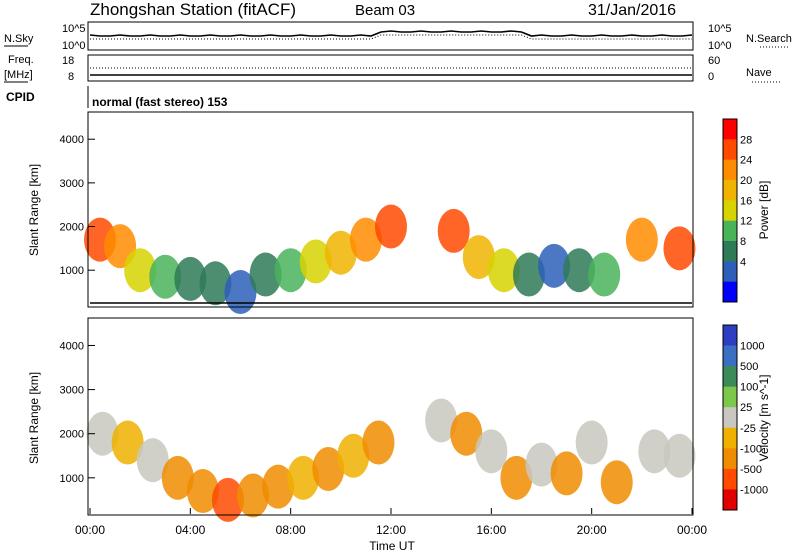 The width and height of the screenshot is (800, 554). I want to click on freq-unit-label: [MHz], so click(18, 75).